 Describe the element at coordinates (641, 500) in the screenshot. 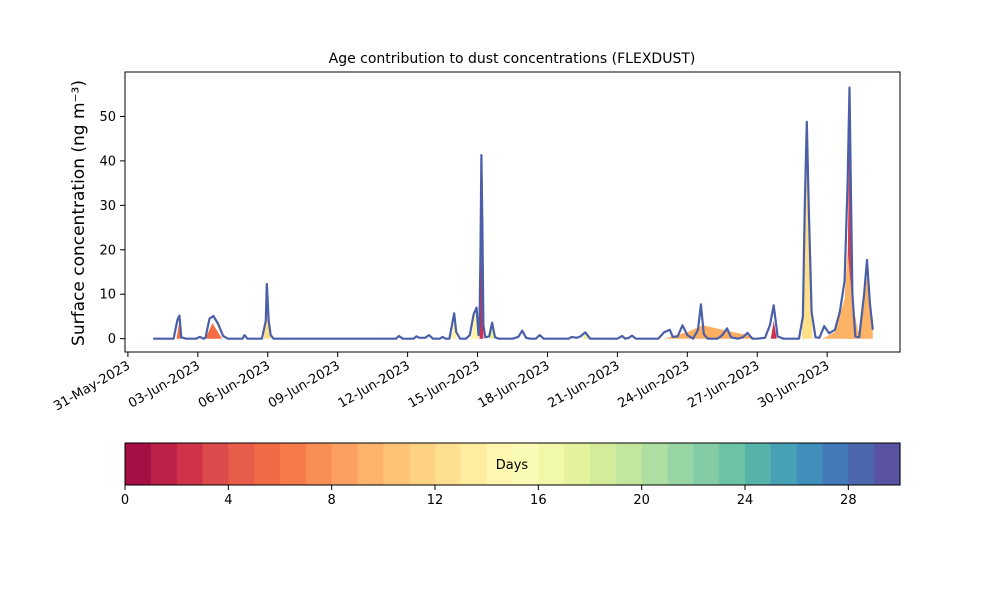

I see `colorbar-tick-label: 20` at that location.